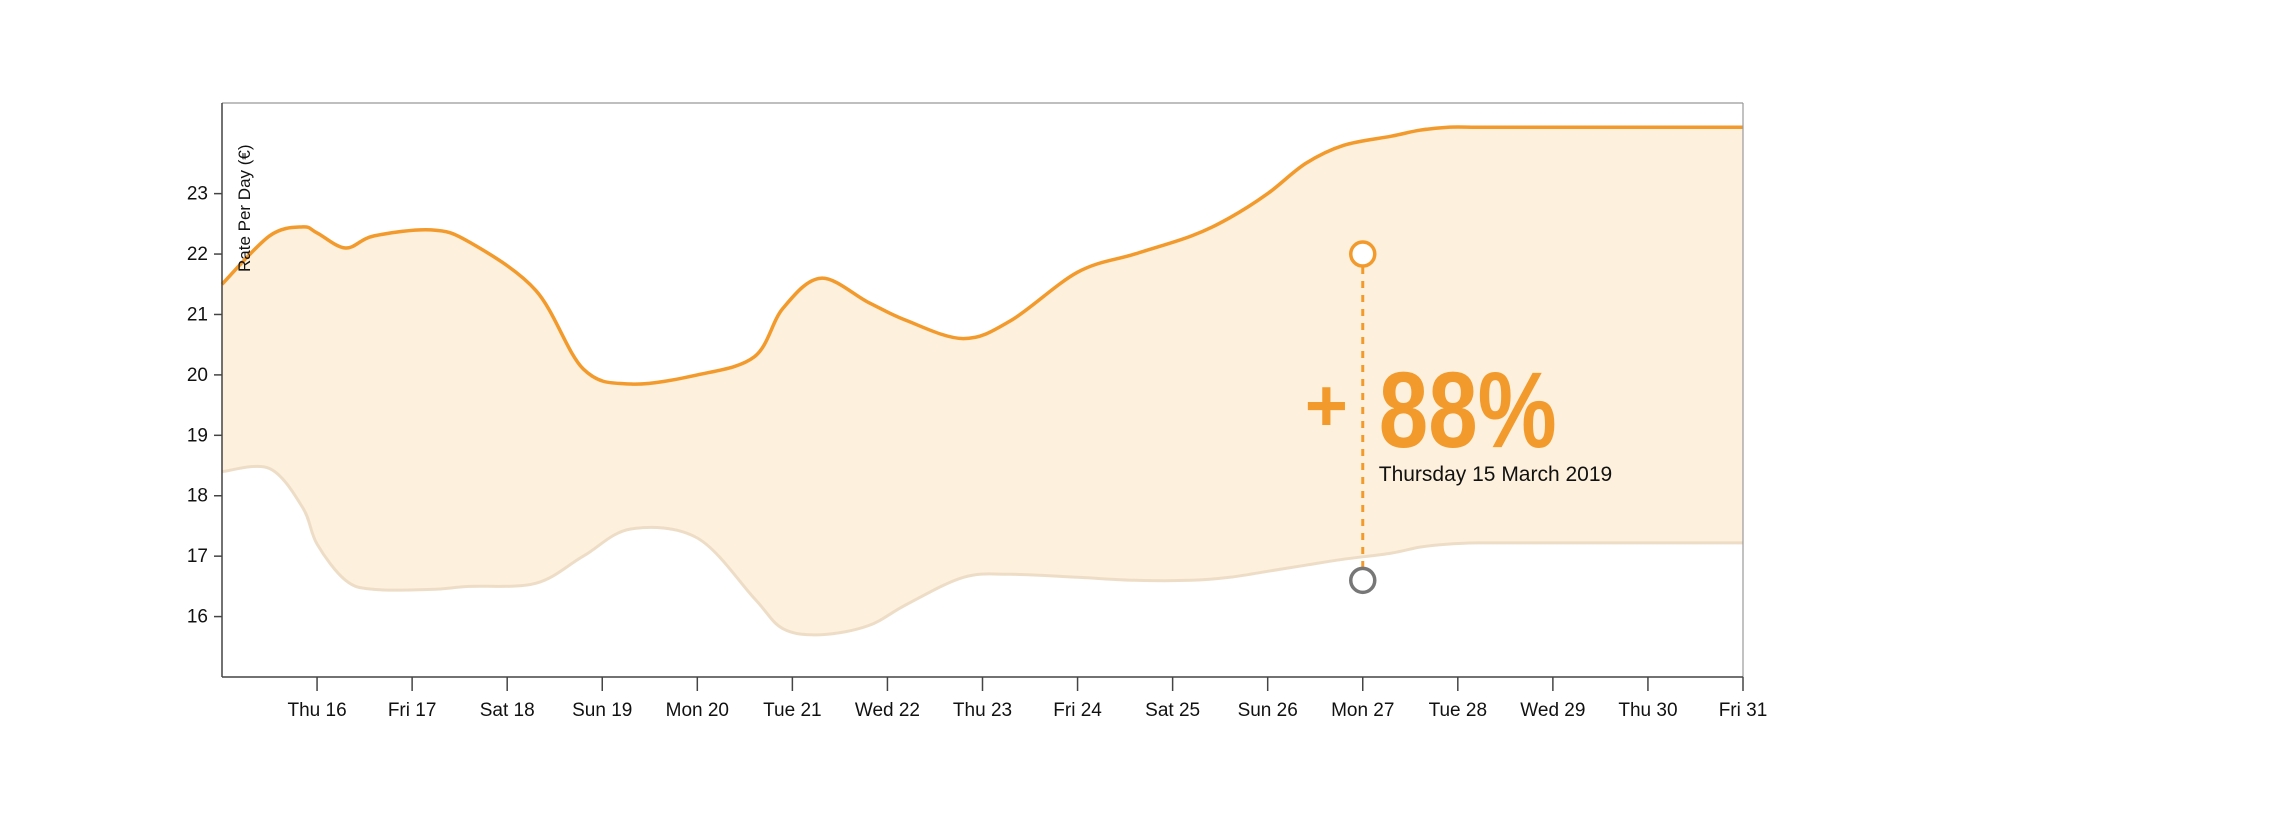 The image size is (2272, 834). What do you see at coordinates (1363, 580) in the screenshot?
I see `min-rate-marker` at bounding box center [1363, 580].